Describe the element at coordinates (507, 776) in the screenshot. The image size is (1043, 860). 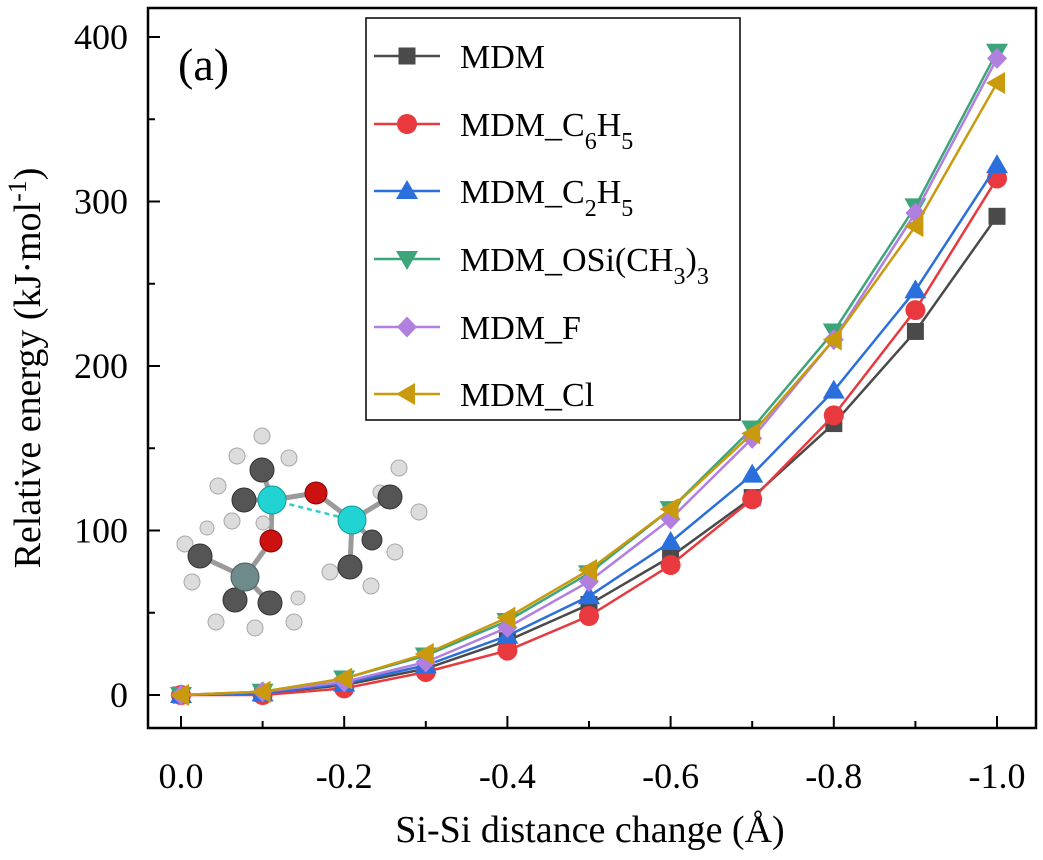
I see `x-tick-label: -0.4` at that location.